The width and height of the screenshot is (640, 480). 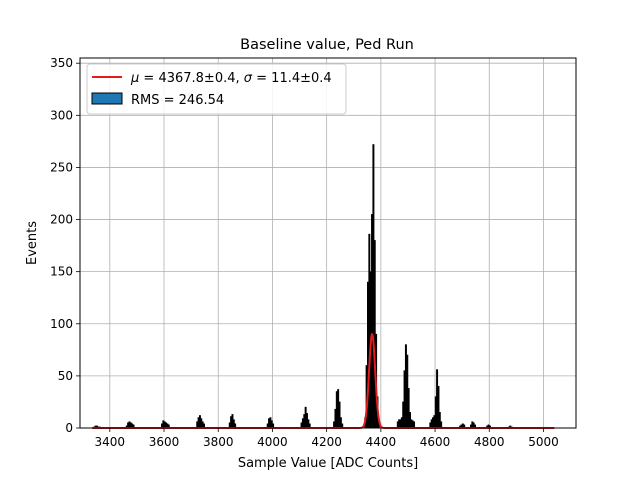 What do you see at coordinates (326, 442) in the screenshot?
I see `x-tick-label: 4200` at bounding box center [326, 442].